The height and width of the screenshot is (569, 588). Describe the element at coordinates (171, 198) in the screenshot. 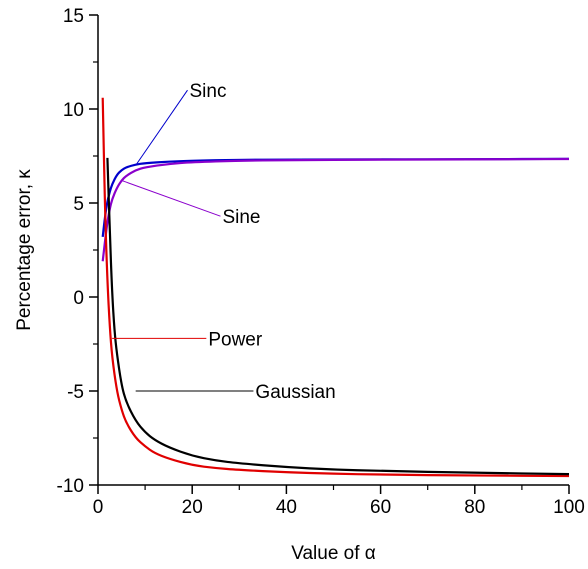

I see `annotation-leader-sine` at that location.